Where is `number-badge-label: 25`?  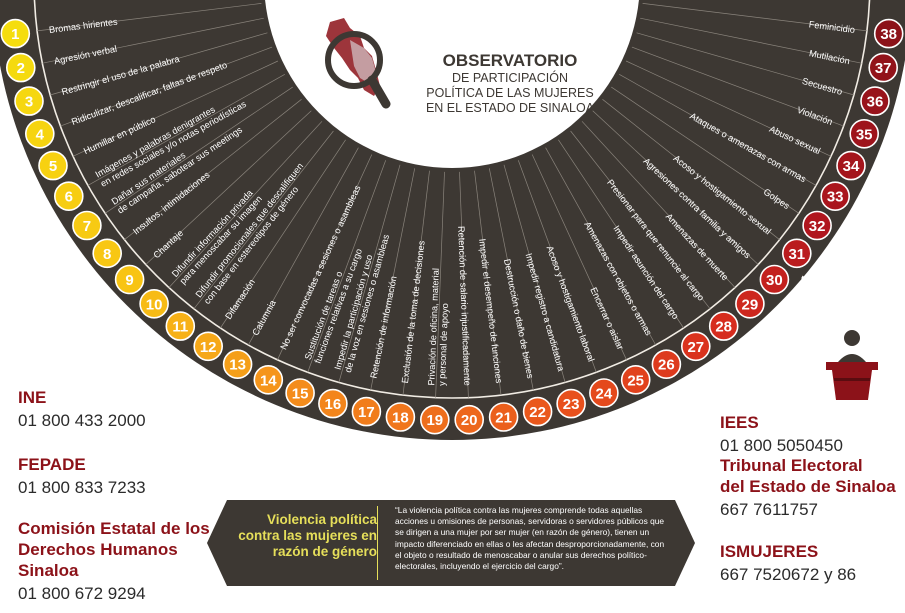
number-badge-label: 25 is located at coordinates (635, 380).